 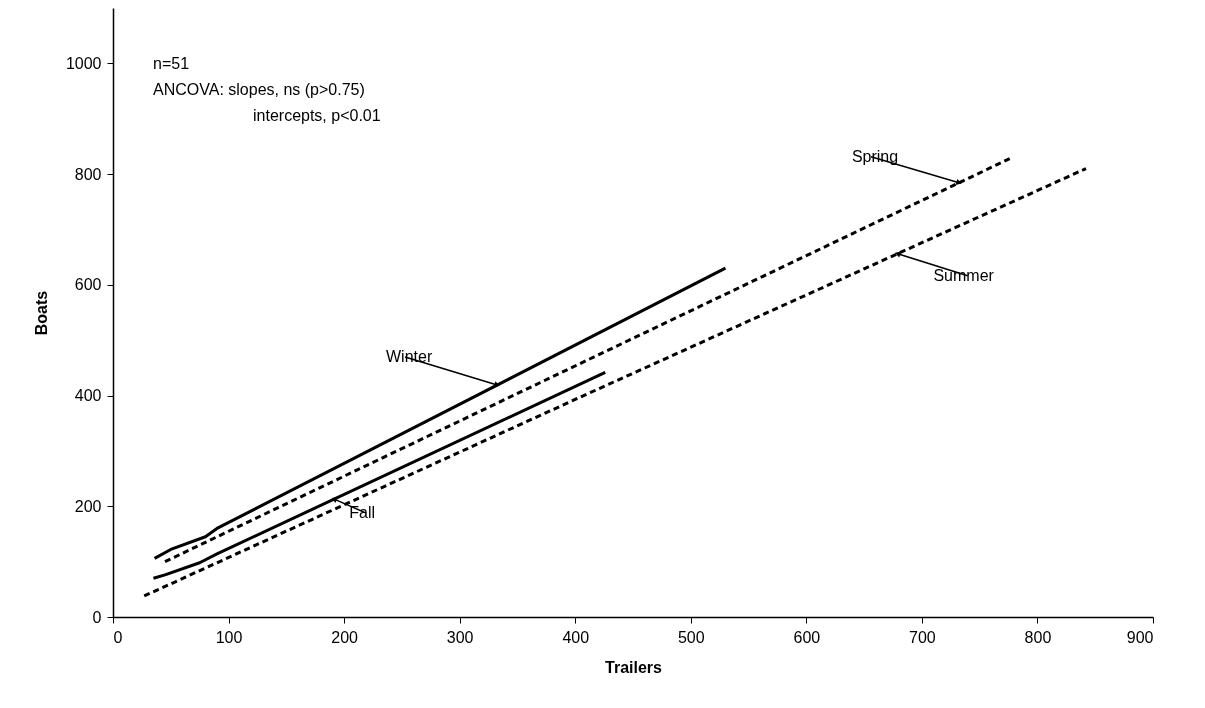 I want to click on annotation: intercepts, p<0.01, so click(x=317, y=115).